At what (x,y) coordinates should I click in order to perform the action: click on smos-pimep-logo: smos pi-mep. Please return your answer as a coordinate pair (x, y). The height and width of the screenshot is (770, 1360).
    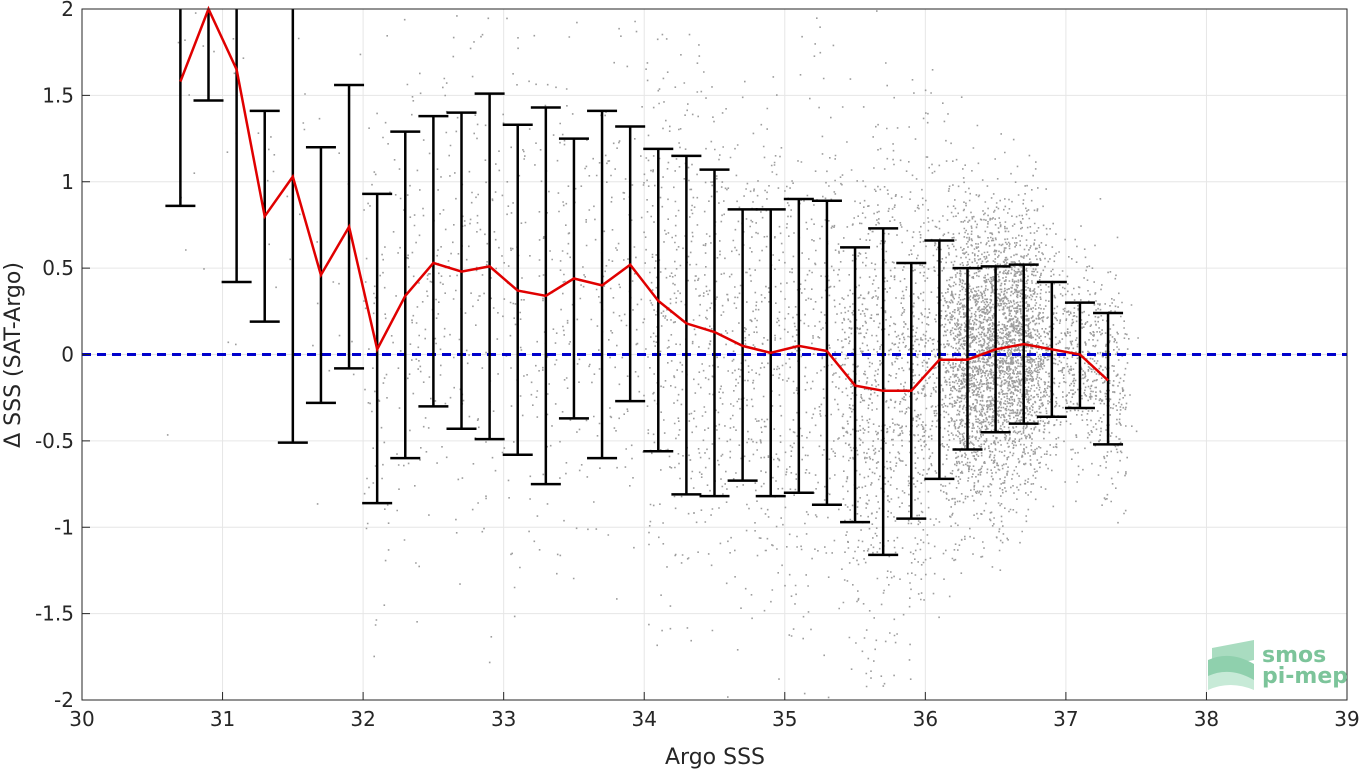
    Looking at the image, I should click on (1278, 665).